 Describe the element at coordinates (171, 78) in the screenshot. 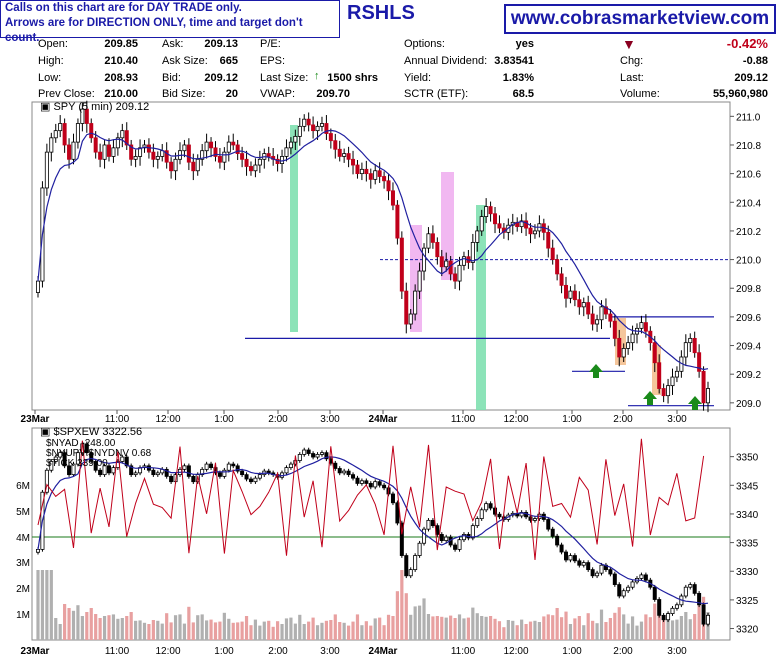

I see `bid-label: Bid:` at that location.